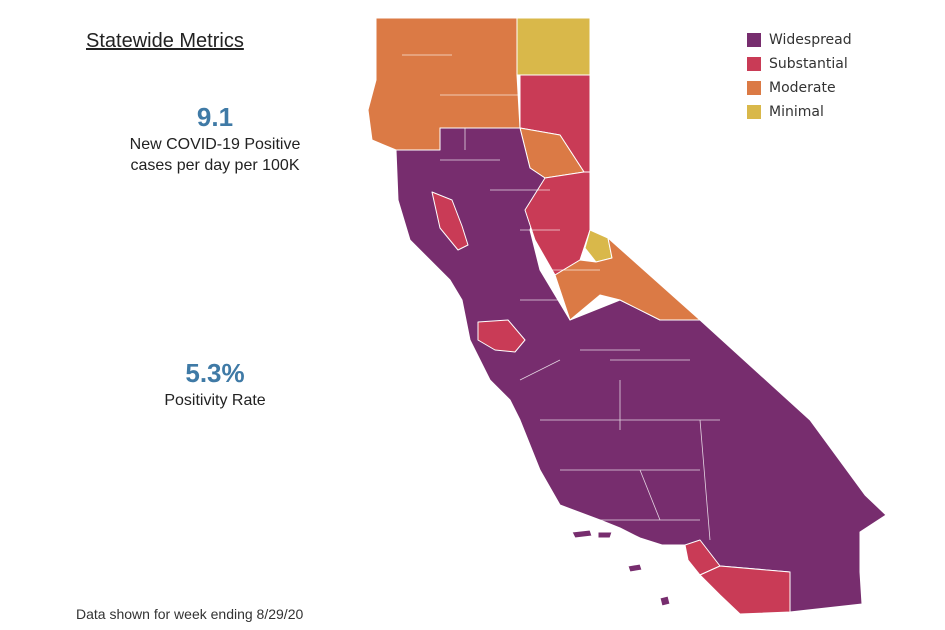 This screenshot has width=945, height=630. Describe the element at coordinates (754, 88) in the screenshot. I see `legend-swatch-moderate` at that location.